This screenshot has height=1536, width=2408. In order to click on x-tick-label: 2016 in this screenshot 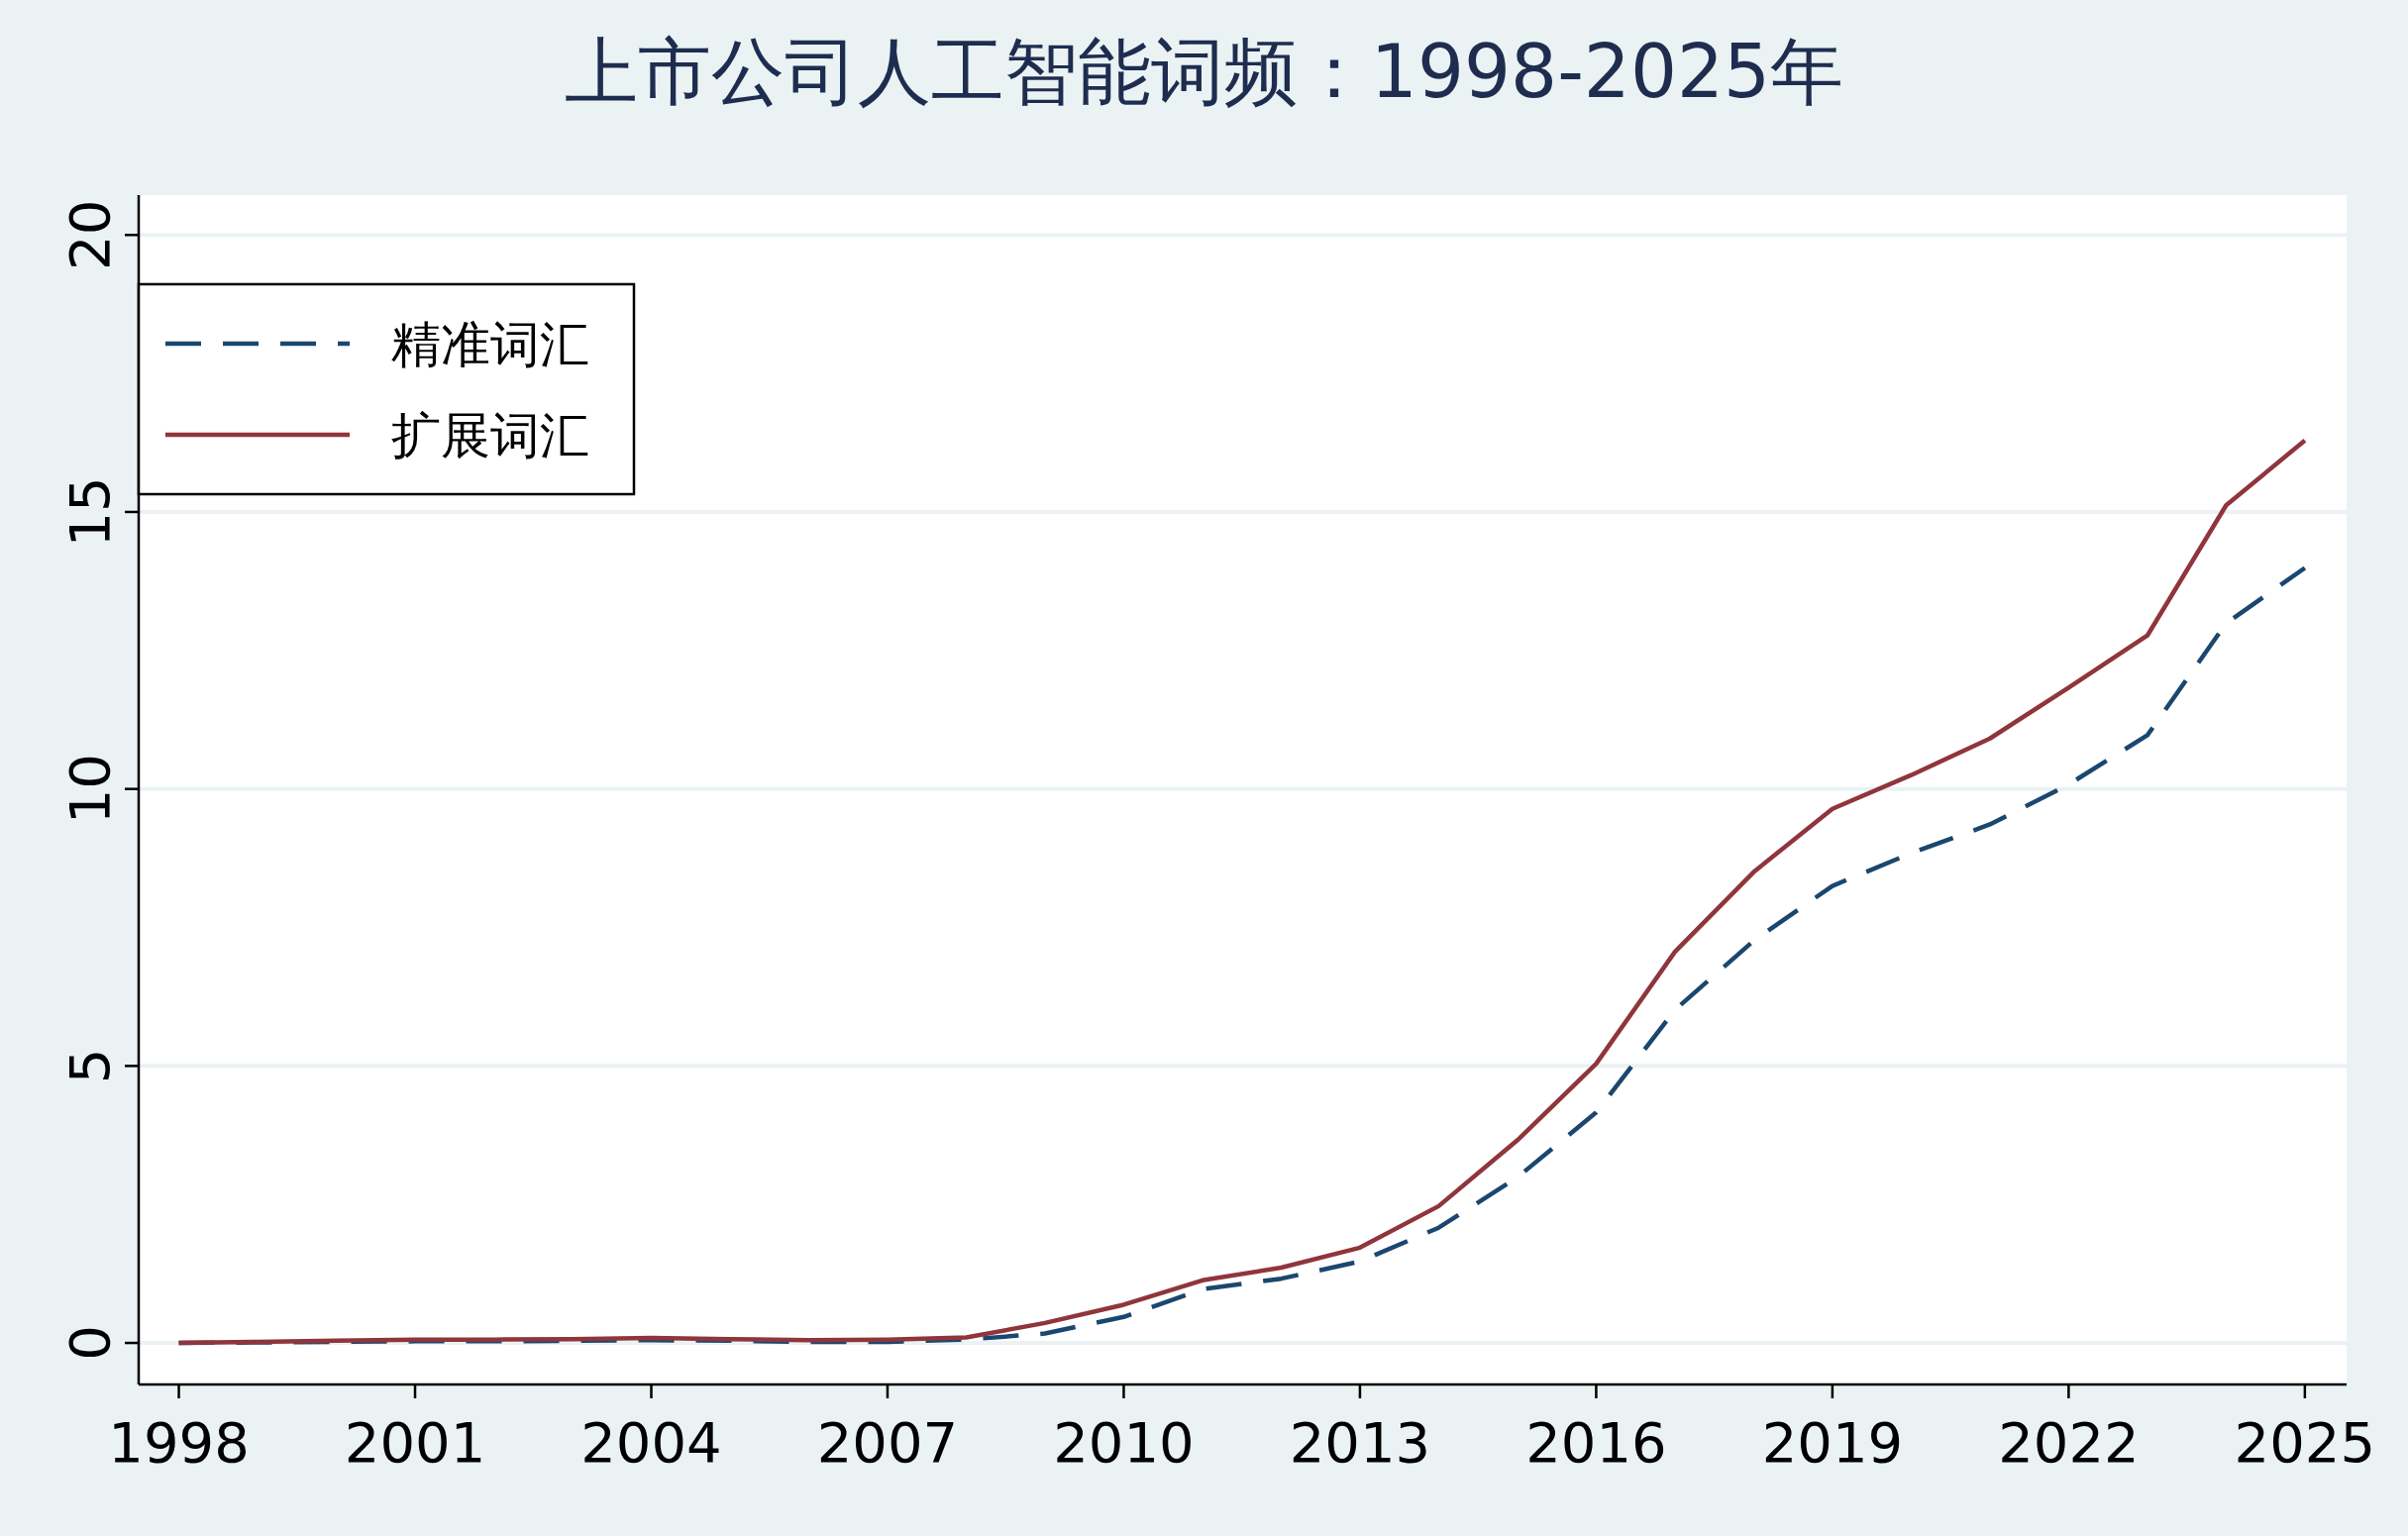, I will do `click(1596, 1442)`.